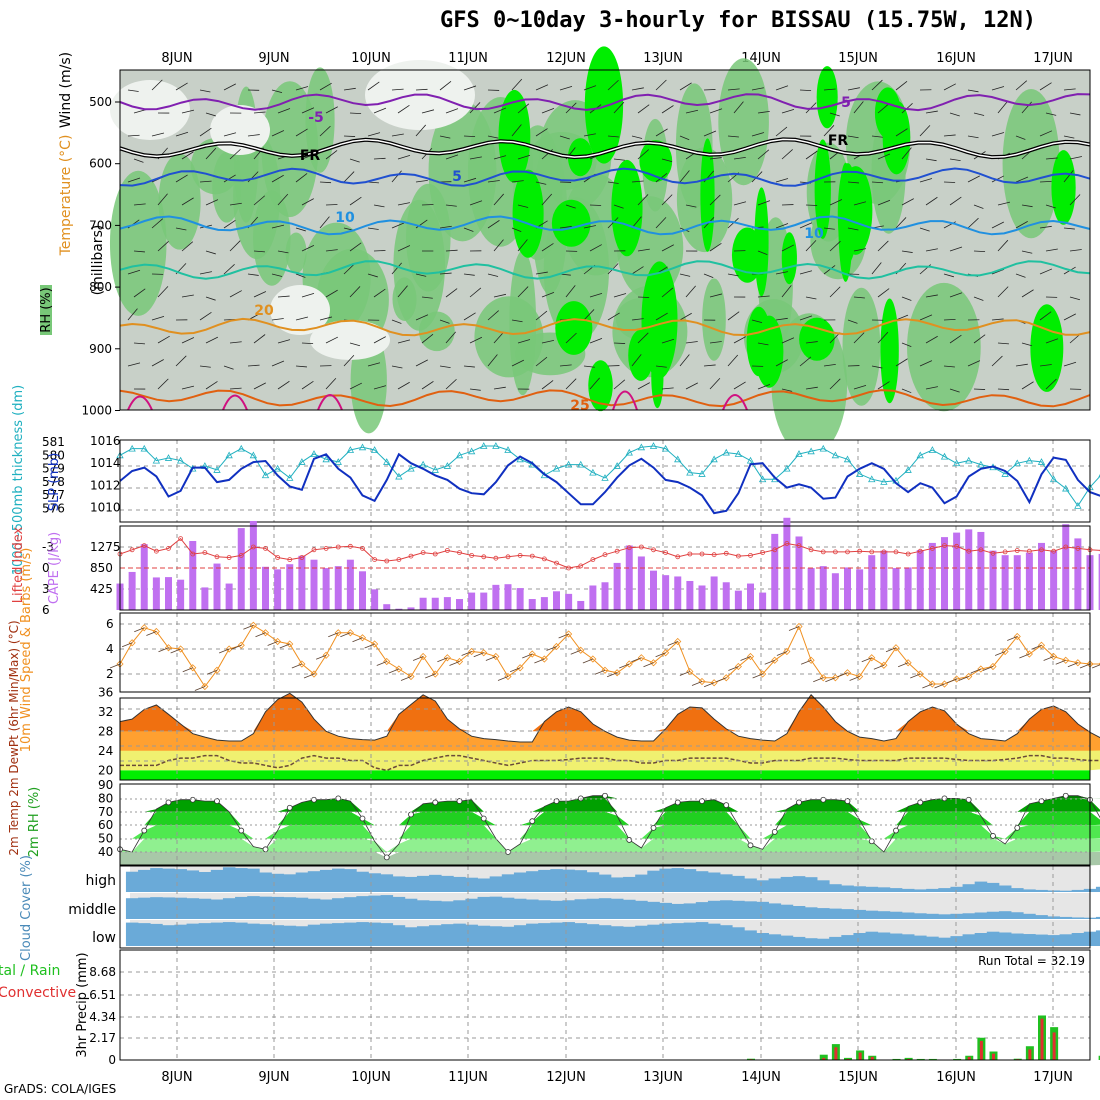 The height and width of the screenshot is (1100, 1100). I want to click on lifted-index-line, so click(609, 553).